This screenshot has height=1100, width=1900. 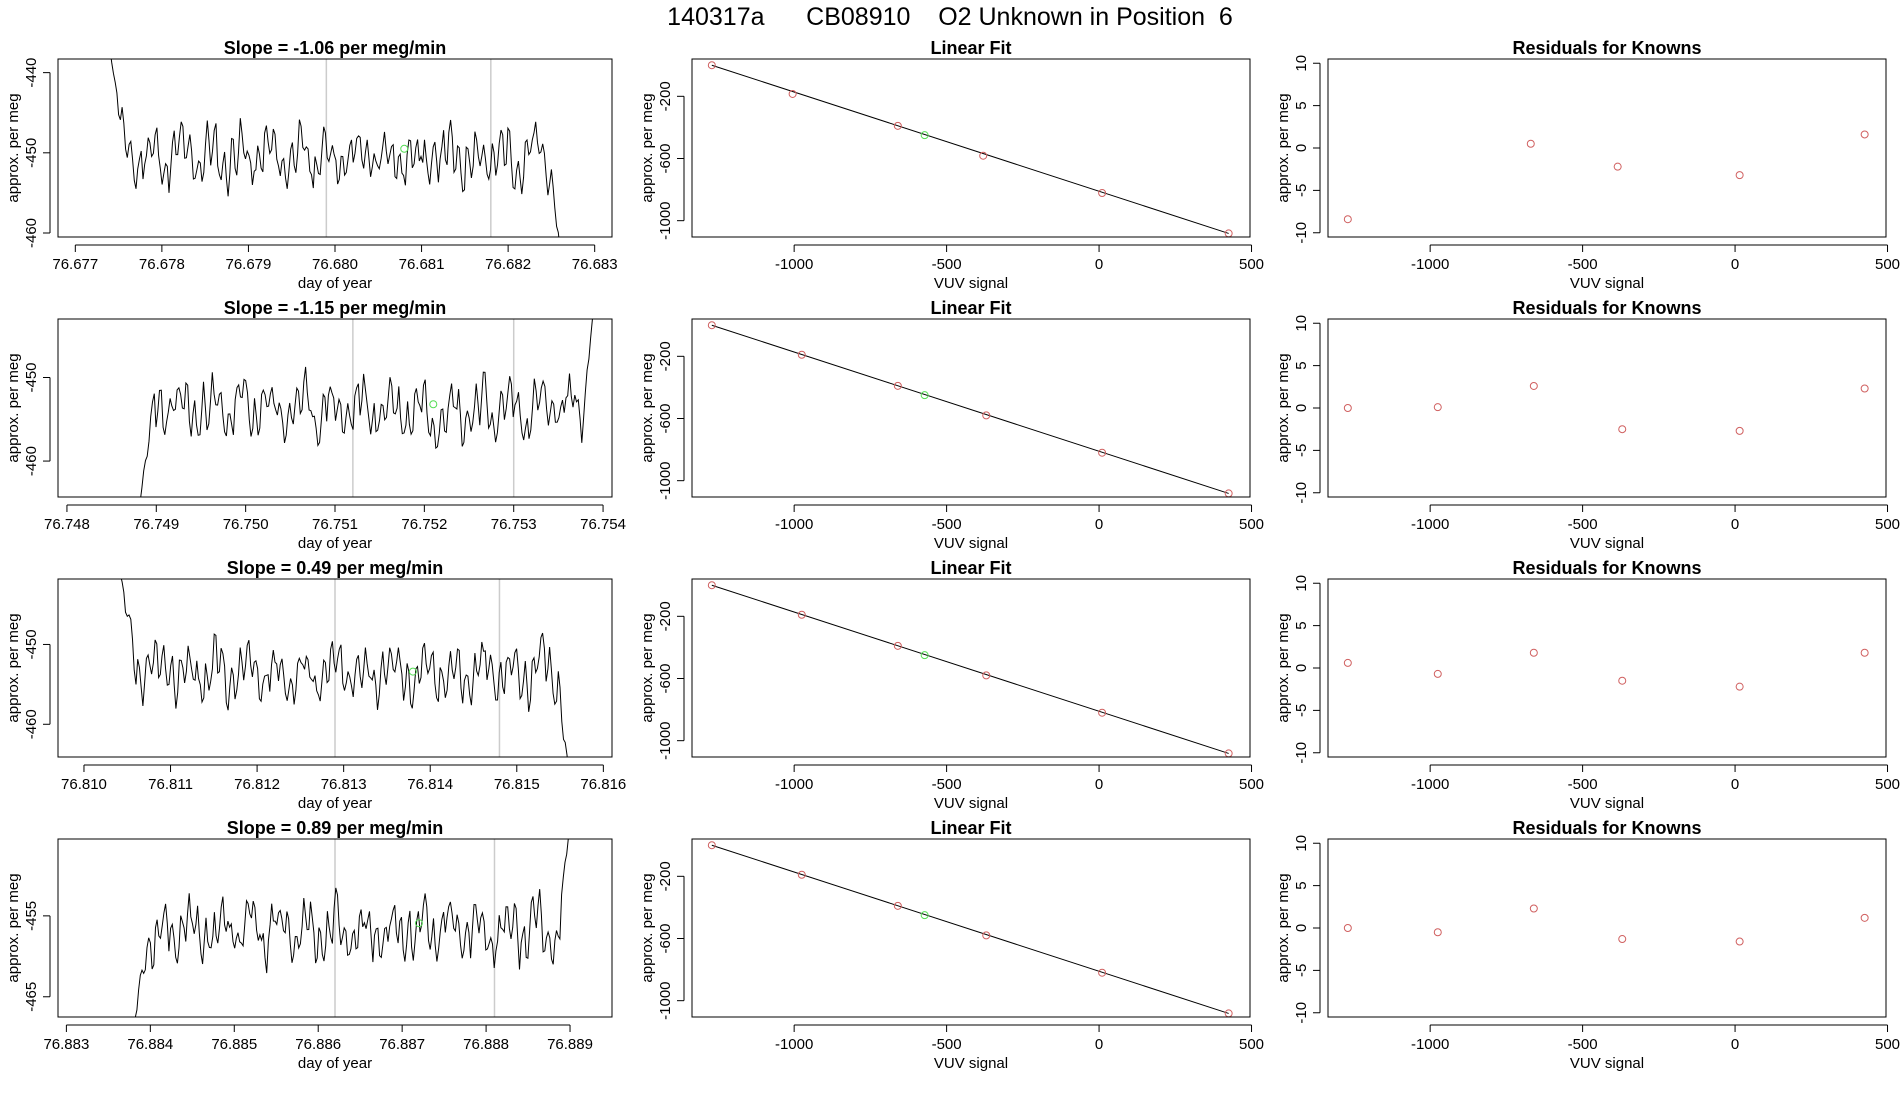 I want to click on fit-line, so click(x=970, y=669).